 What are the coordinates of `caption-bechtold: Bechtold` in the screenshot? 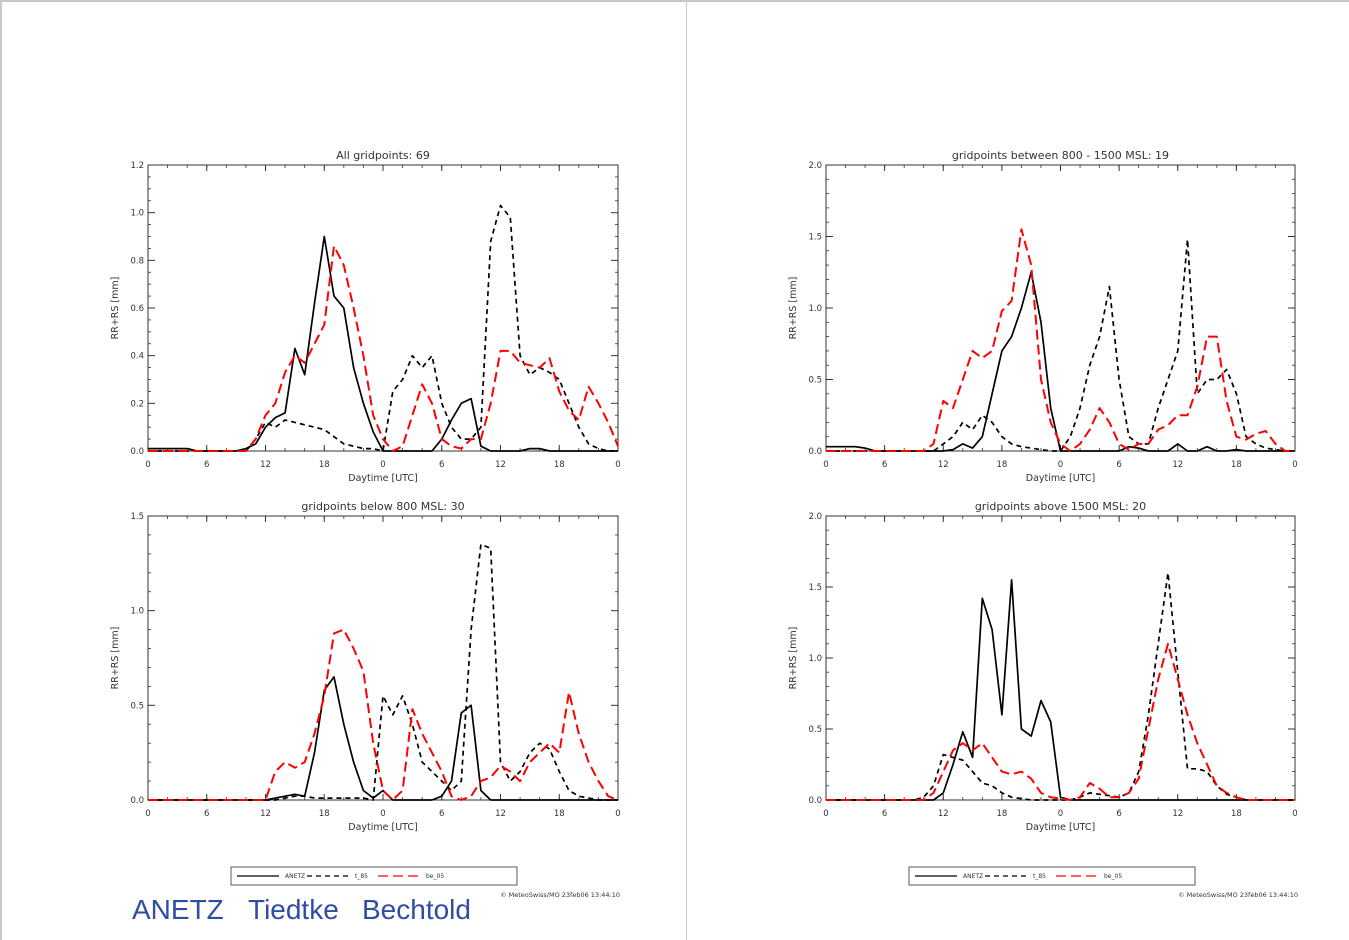 It's located at (416, 909).